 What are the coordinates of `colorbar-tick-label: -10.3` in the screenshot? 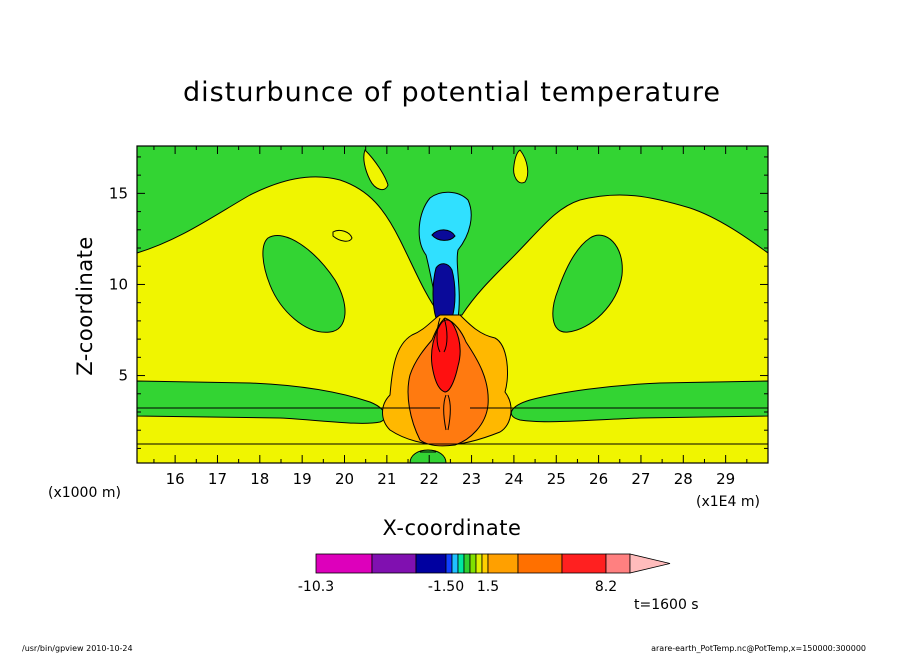 It's located at (316, 587).